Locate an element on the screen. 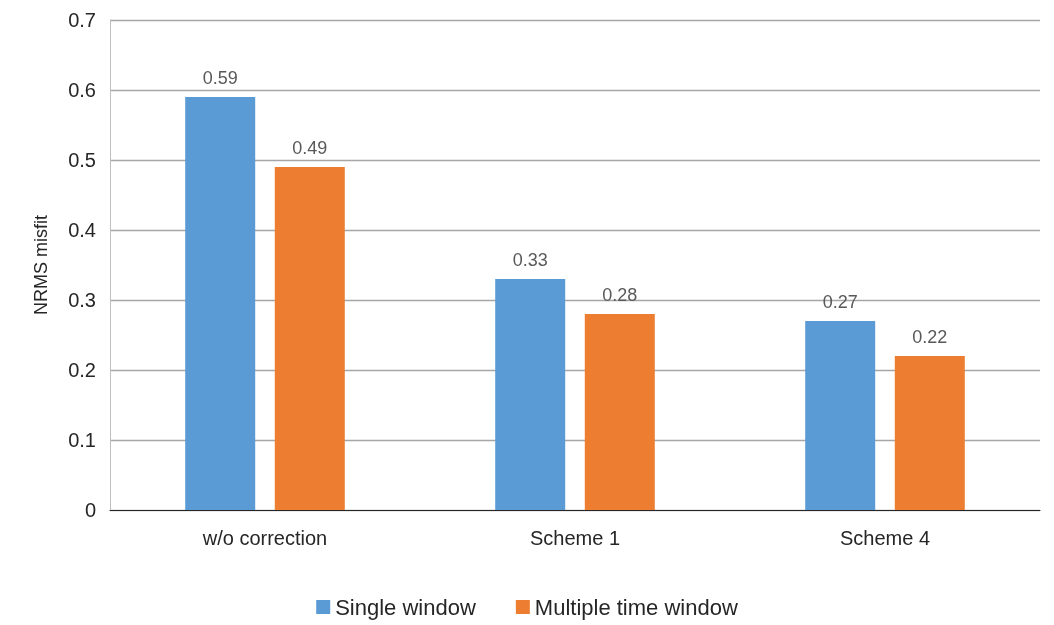 The width and height of the screenshot is (1054, 625). legend-label: Single window is located at coordinates (405, 607).